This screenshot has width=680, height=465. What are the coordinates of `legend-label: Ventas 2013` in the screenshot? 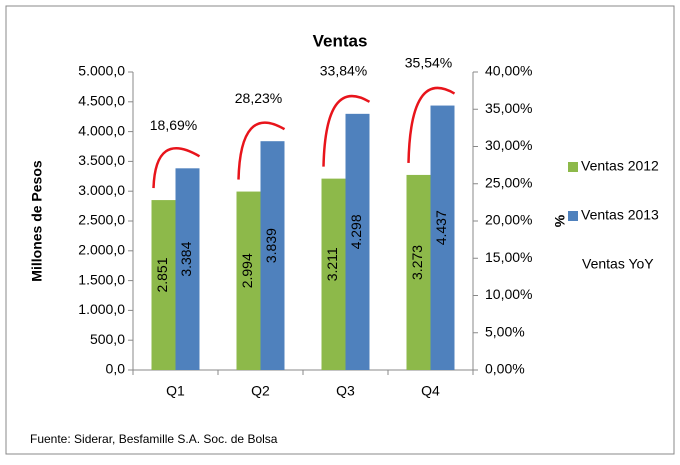 It's located at (620, 215).